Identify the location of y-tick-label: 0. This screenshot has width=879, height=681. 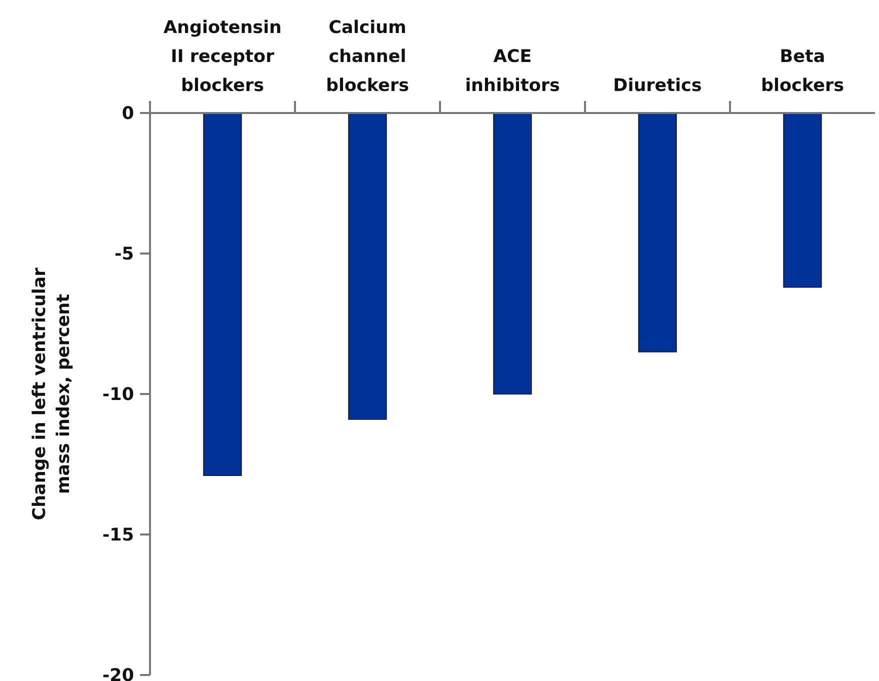
(128, 114).